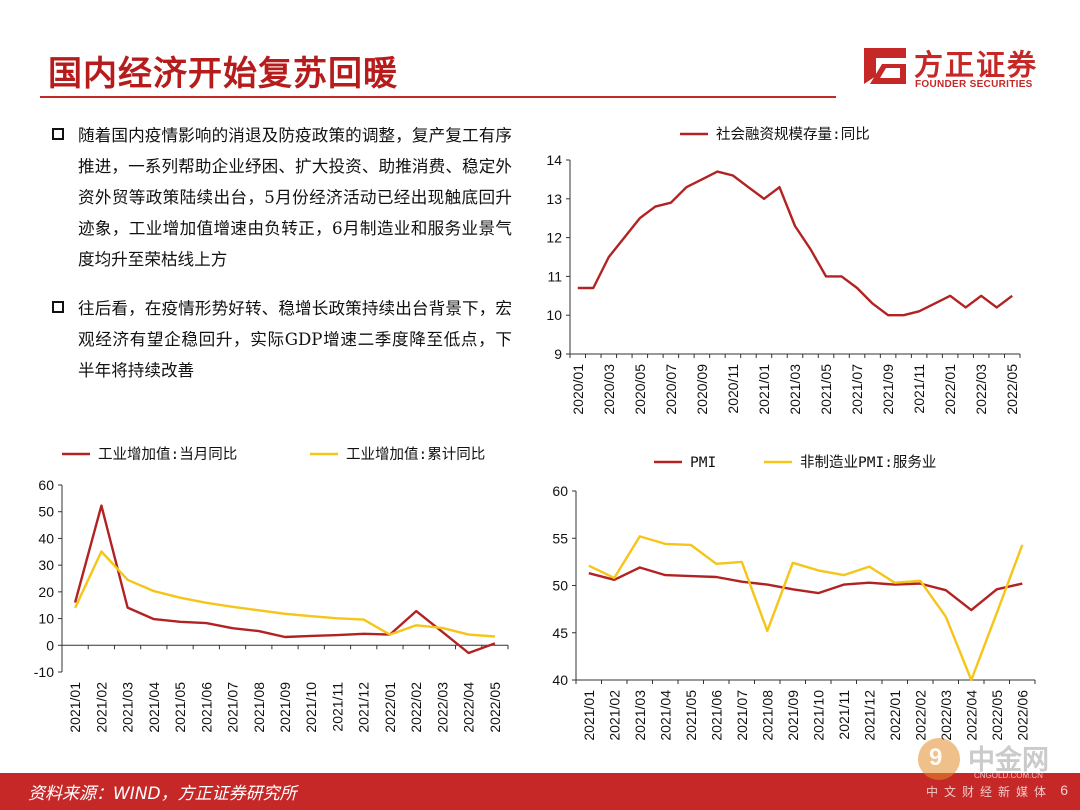  What do you see at coordinates (885, 66) in the screenshot?
I see `logo-mark-icon` at bounding box center [885, 66].